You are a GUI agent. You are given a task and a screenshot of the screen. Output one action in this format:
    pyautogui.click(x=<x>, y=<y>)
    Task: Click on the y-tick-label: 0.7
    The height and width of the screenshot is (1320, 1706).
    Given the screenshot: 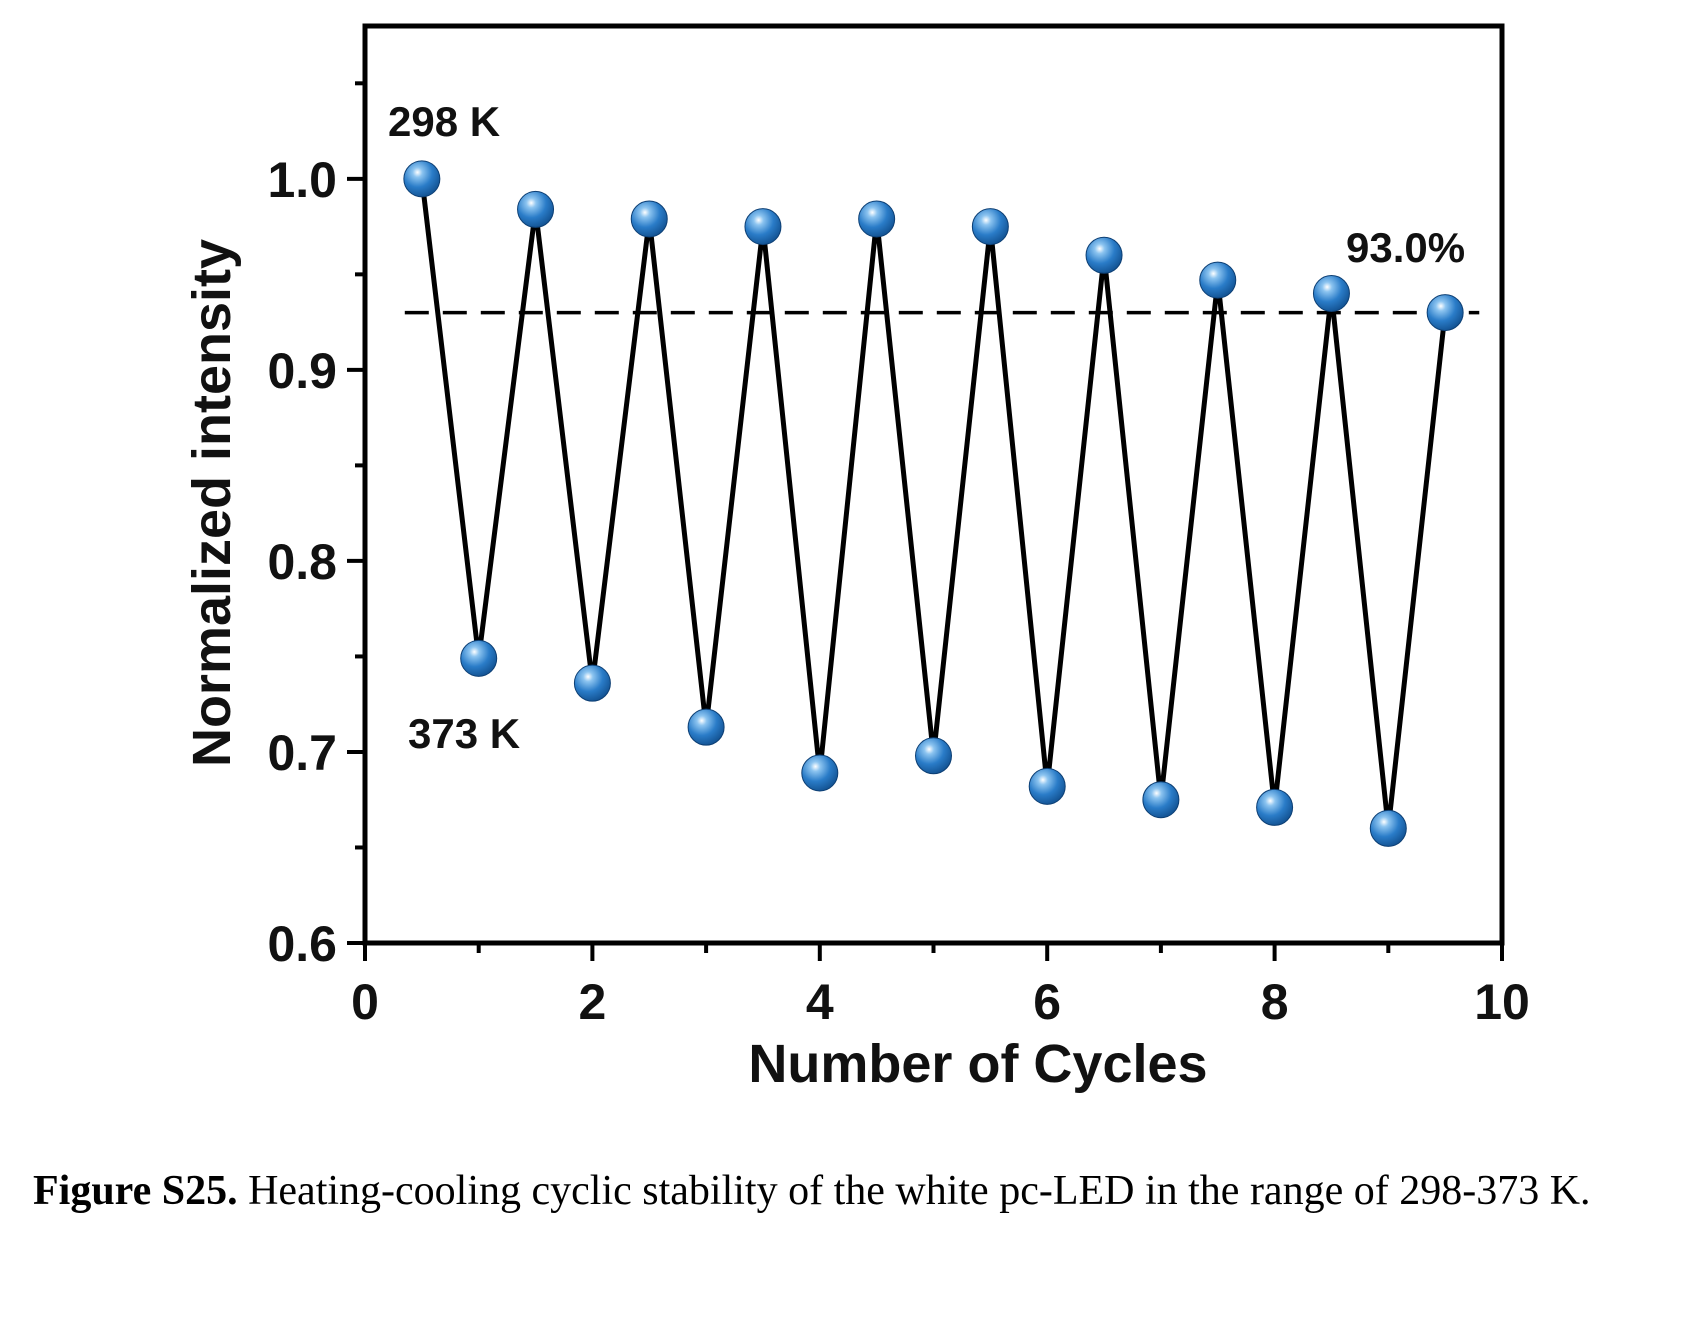 What is the action you would take?
    pyautogui.click(x=302, y=753)
    